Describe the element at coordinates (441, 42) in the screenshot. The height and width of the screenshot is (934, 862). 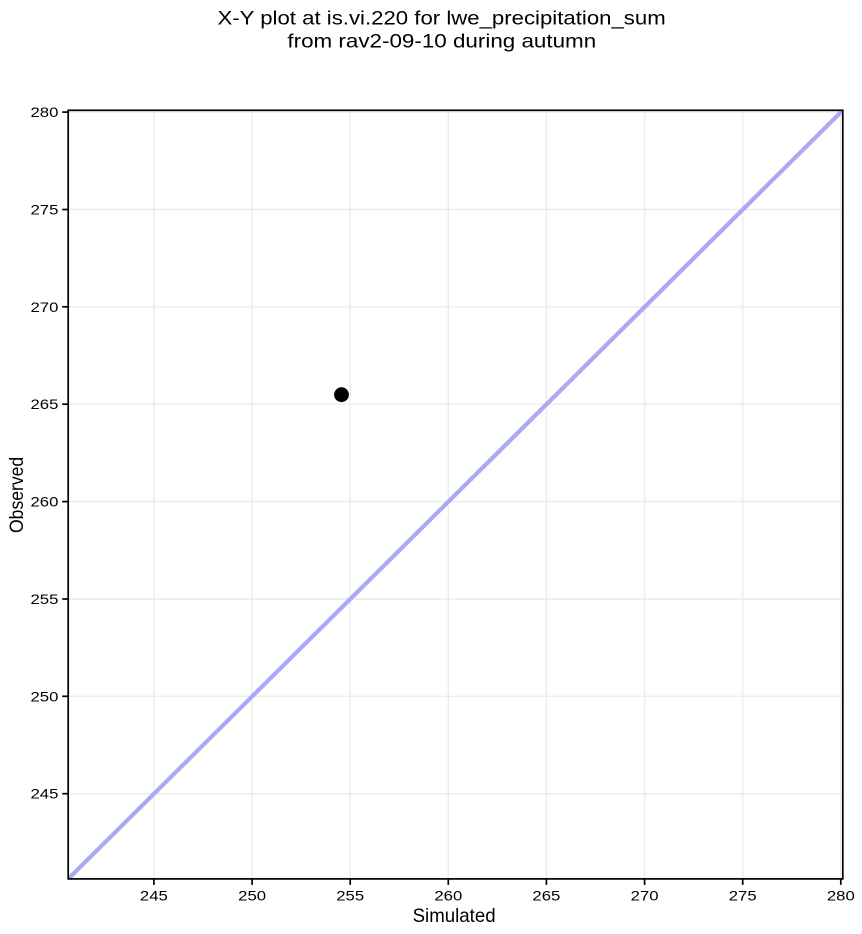
I see `svg-text: from rav2-09-10 during autumn` at that location.